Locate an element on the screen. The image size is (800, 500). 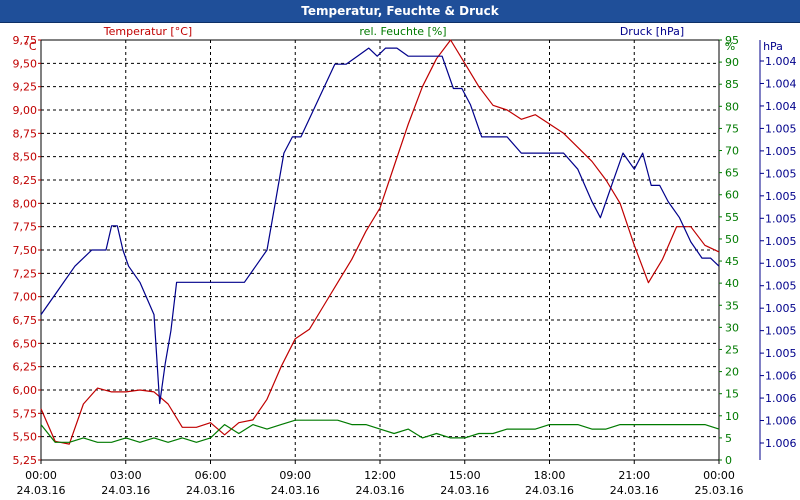
temp-tick-label: 5,25 is located at coordinates (25, 460).